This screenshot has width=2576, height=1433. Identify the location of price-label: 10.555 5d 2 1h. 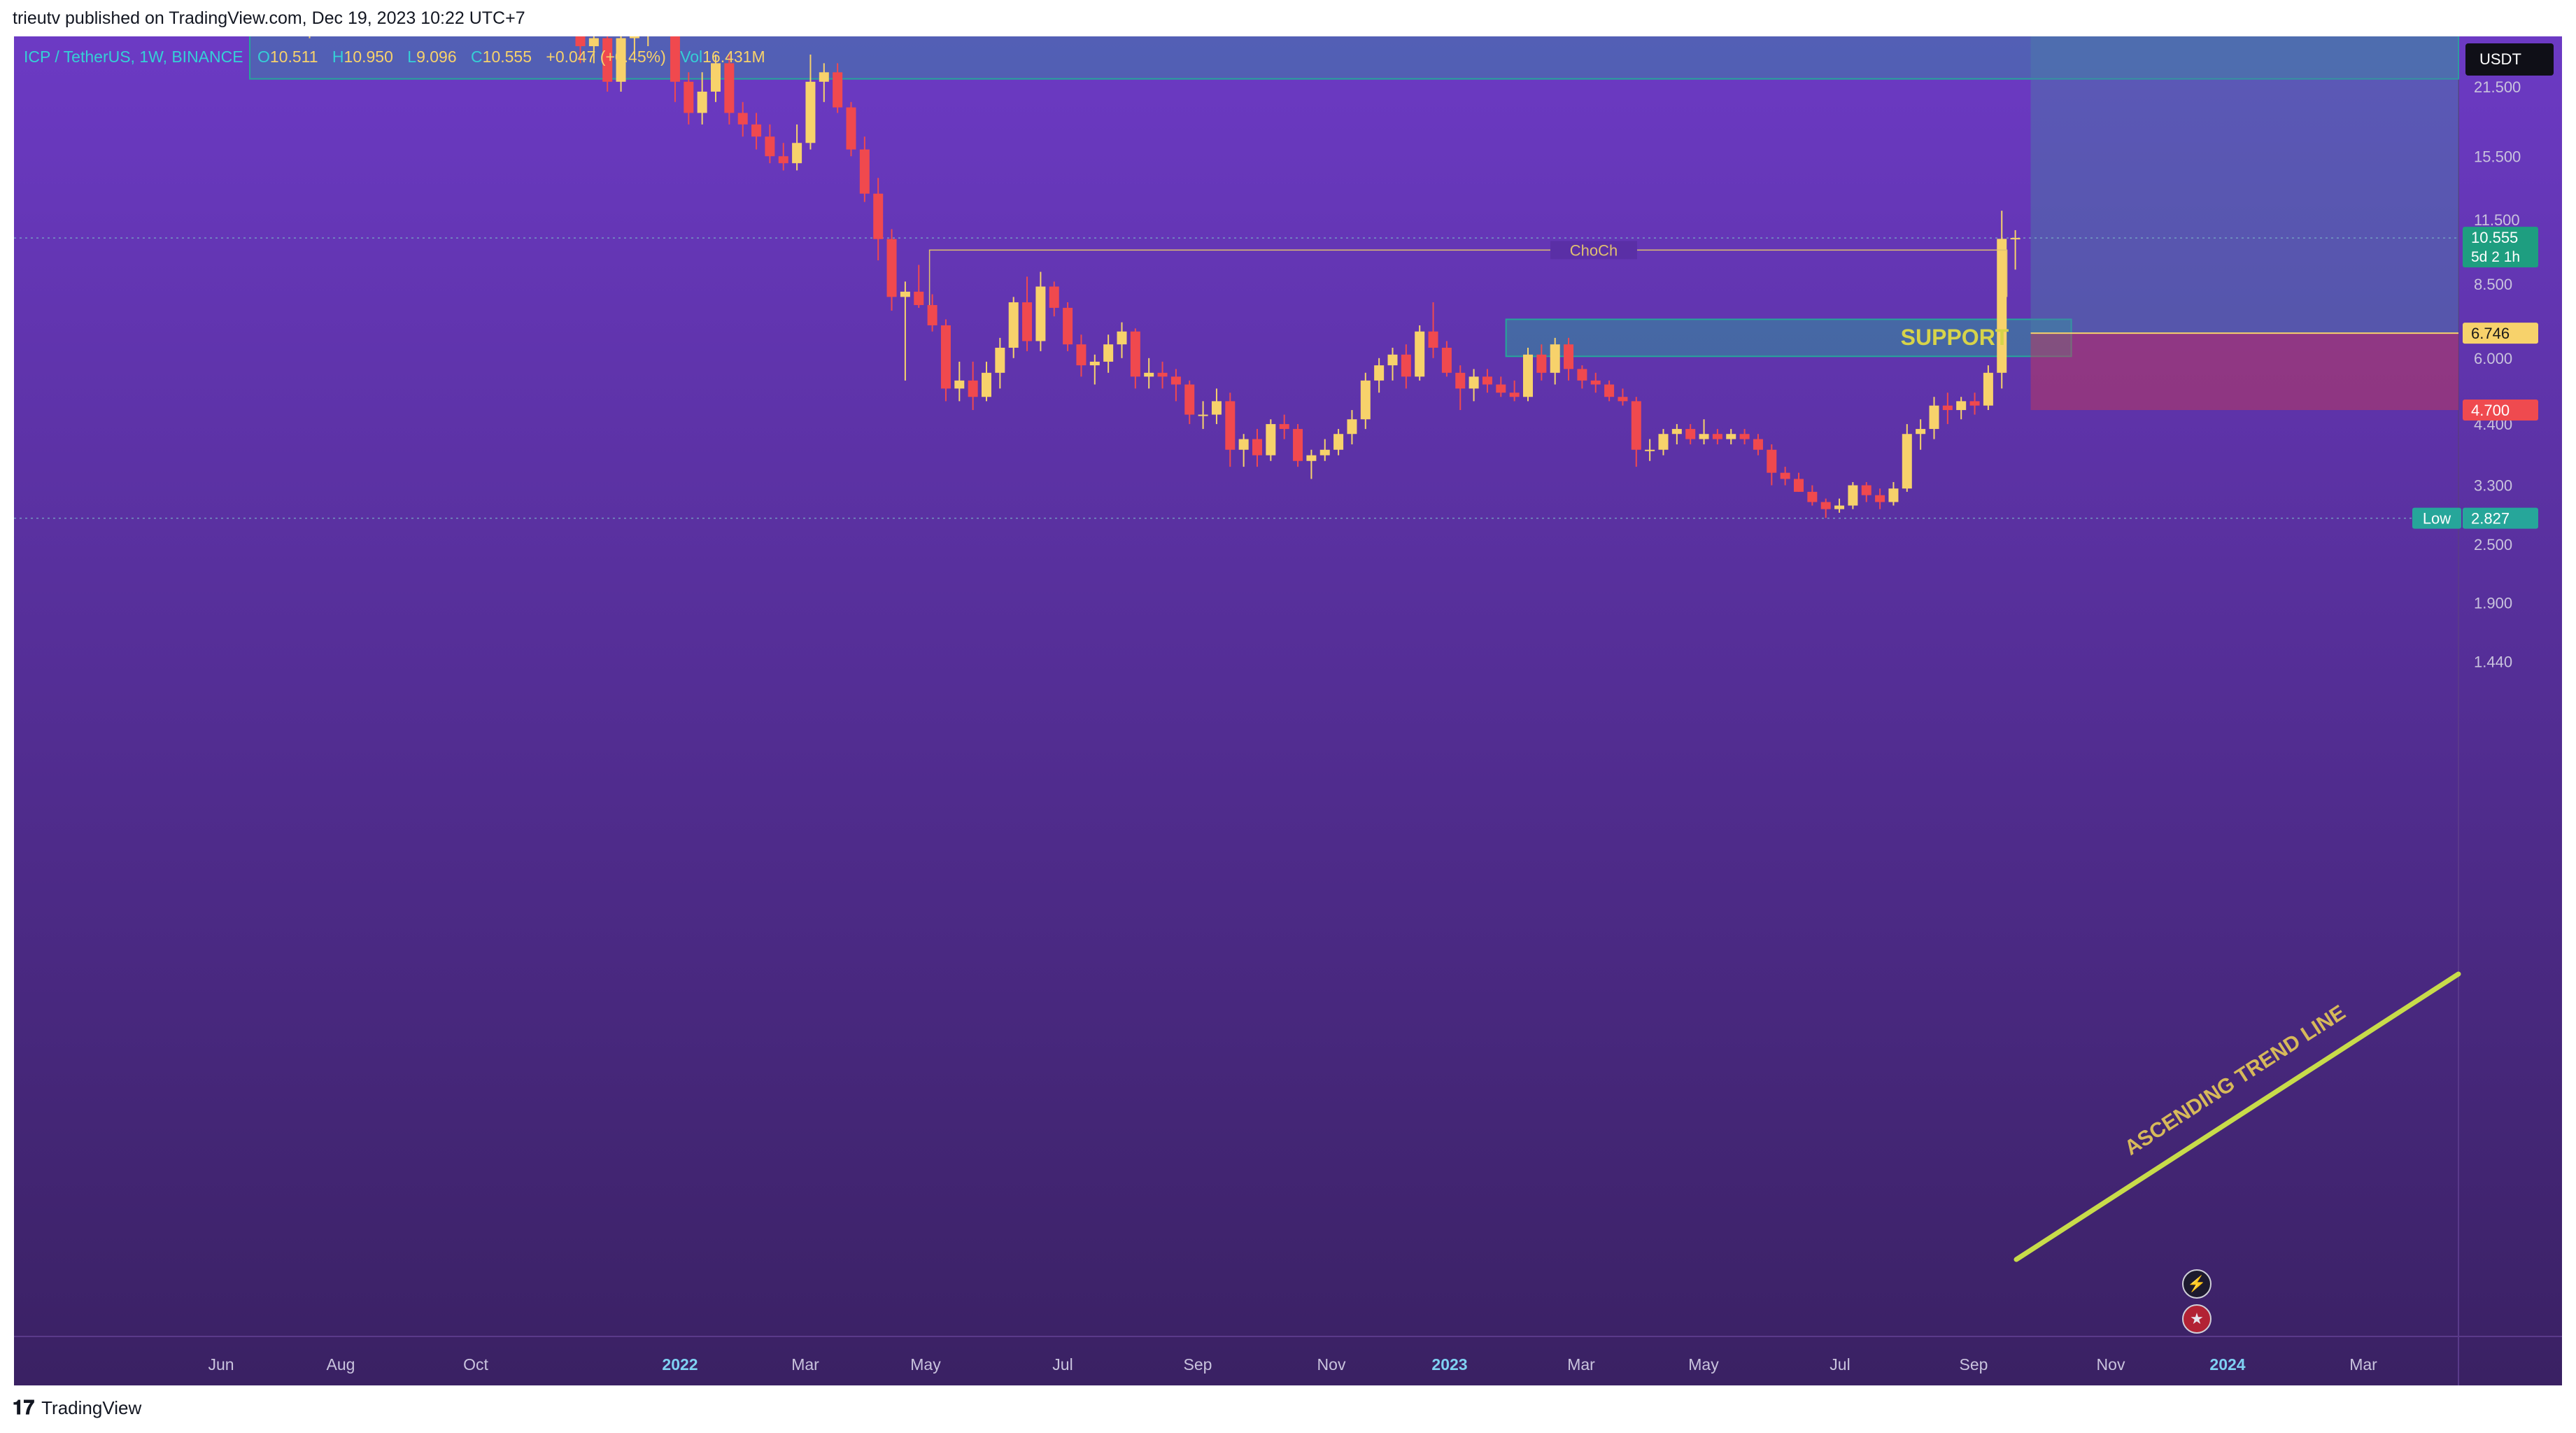
(2500, 247).